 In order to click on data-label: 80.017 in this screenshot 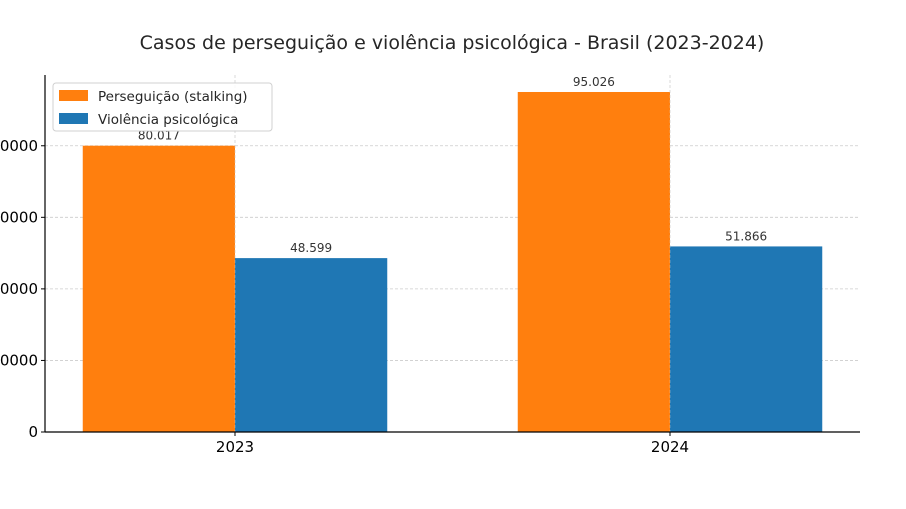, I will do `click(159, 136)`.